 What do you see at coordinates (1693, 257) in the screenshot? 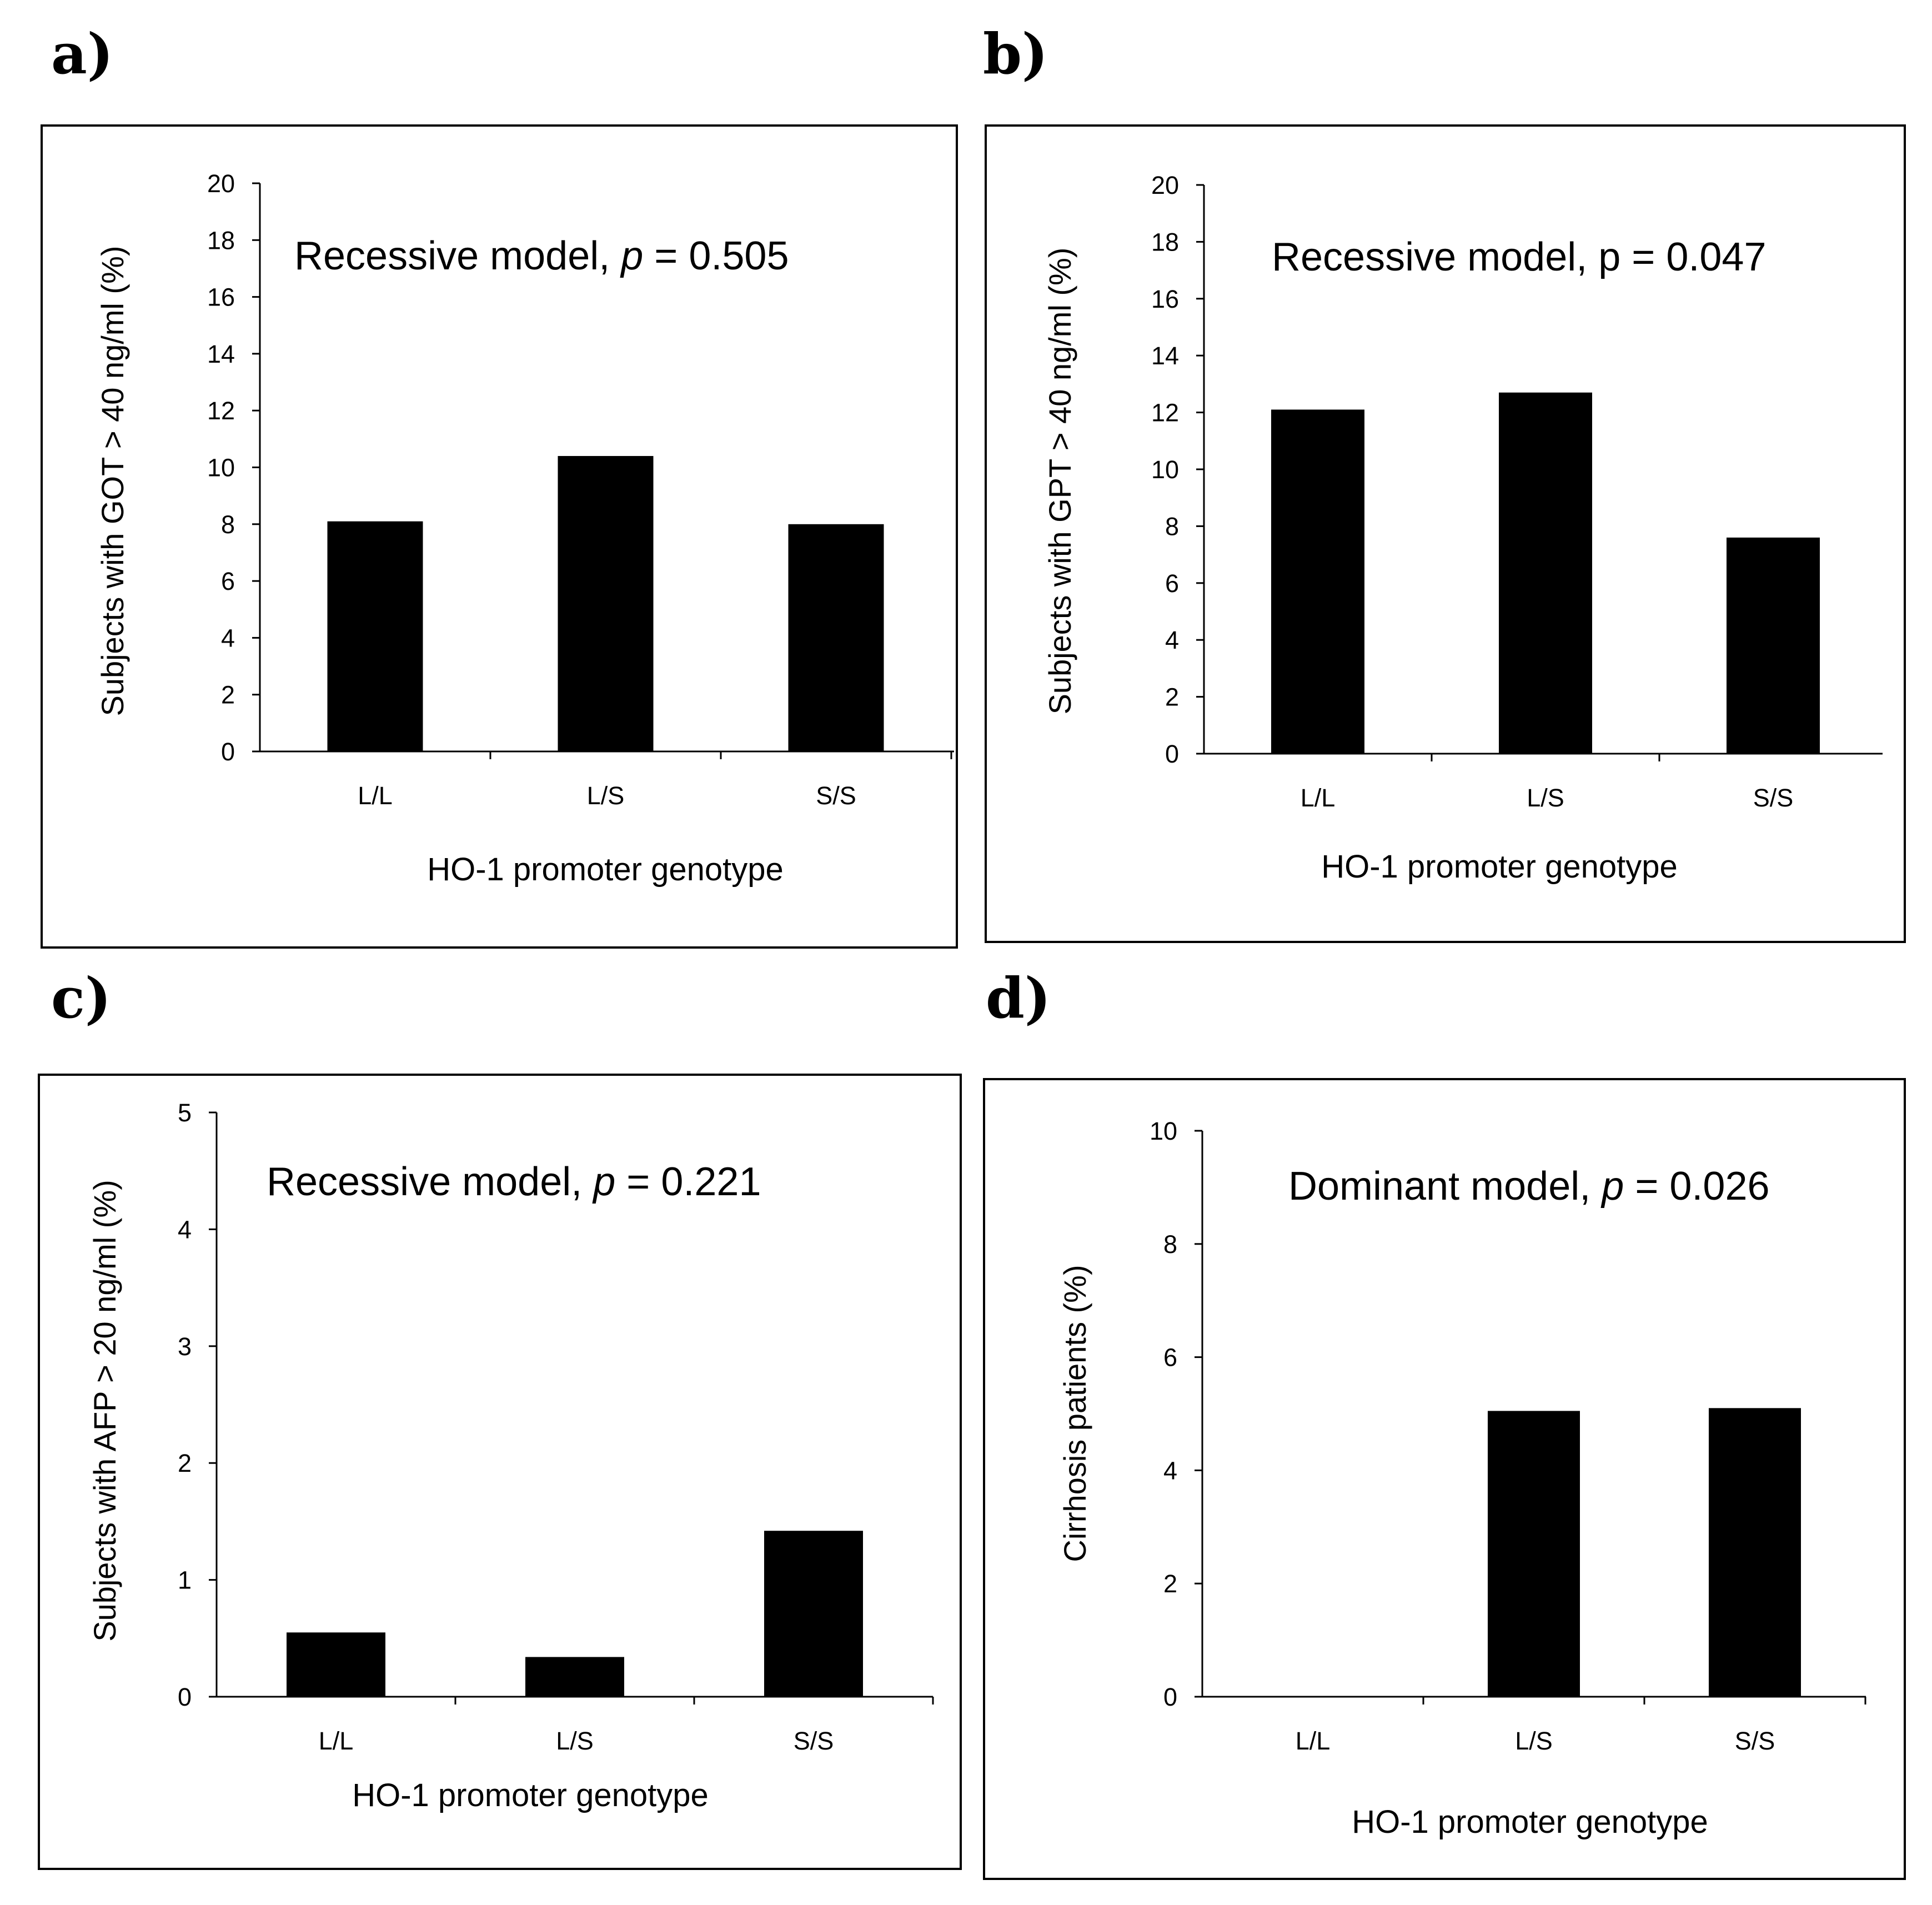
I see `p-value: = 0.047` at bounding box center [1693, 257].